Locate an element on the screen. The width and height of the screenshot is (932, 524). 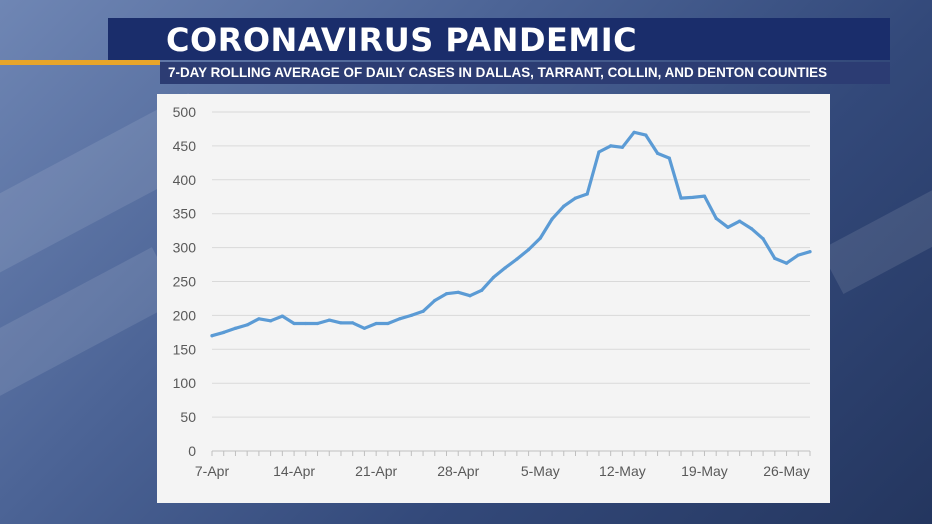
x-tick-label: 19-May is located at coordinates (704, 471).